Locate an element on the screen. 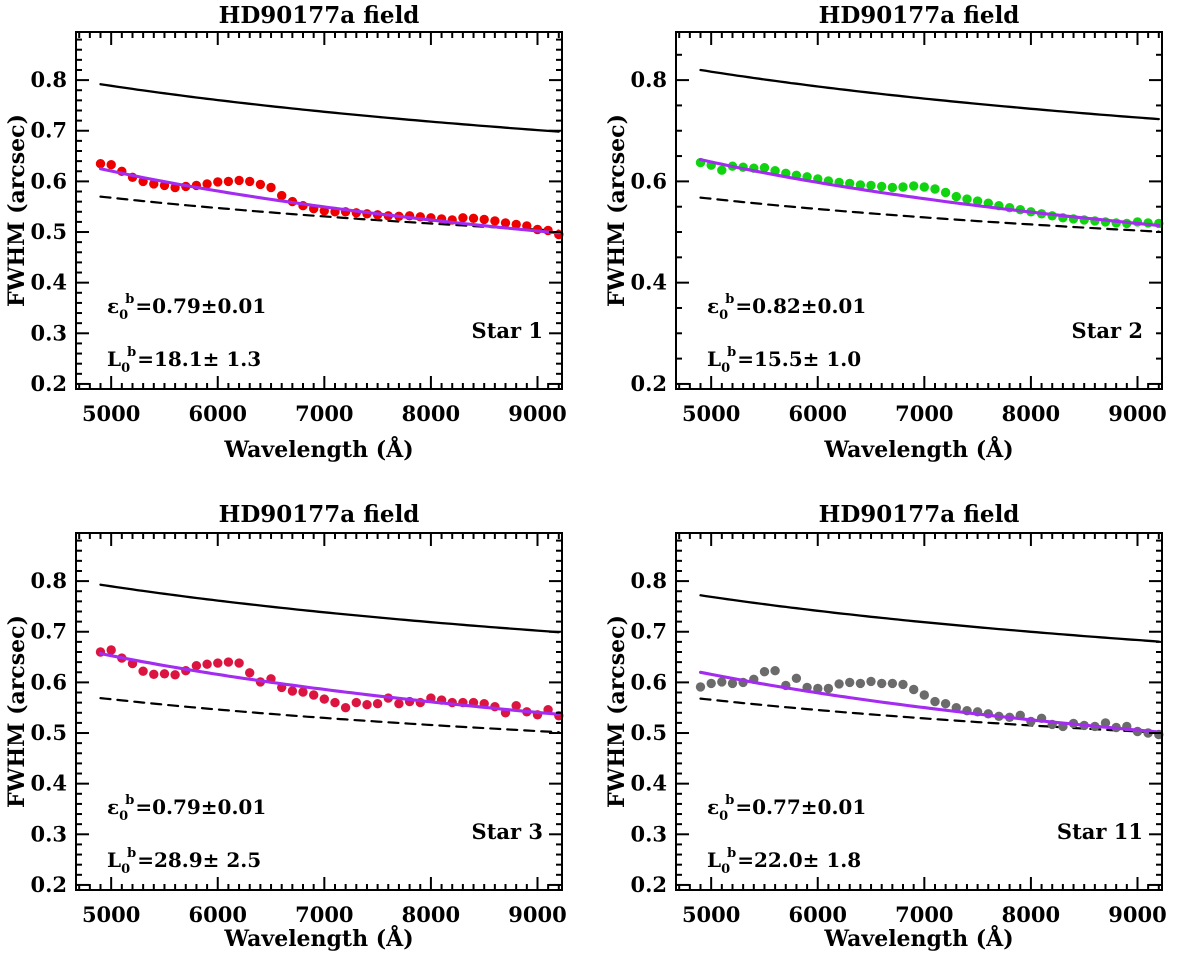 The image size is (1200, 961). x-tick-label: 9000 is located at coordinates (1137, 914).